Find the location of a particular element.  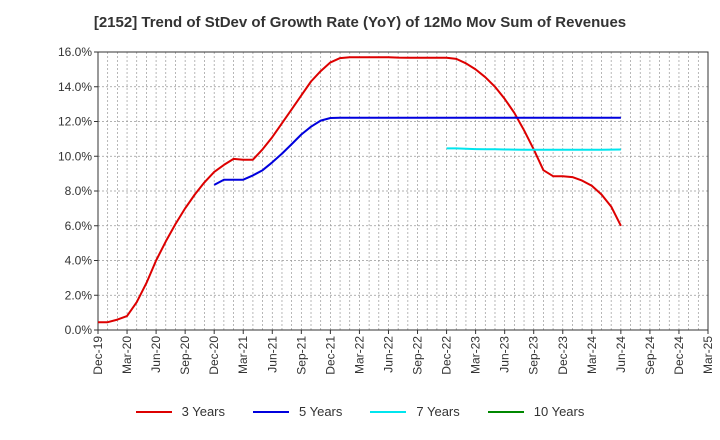

legend-swatch-7-years is located at coordinates (388, 411).